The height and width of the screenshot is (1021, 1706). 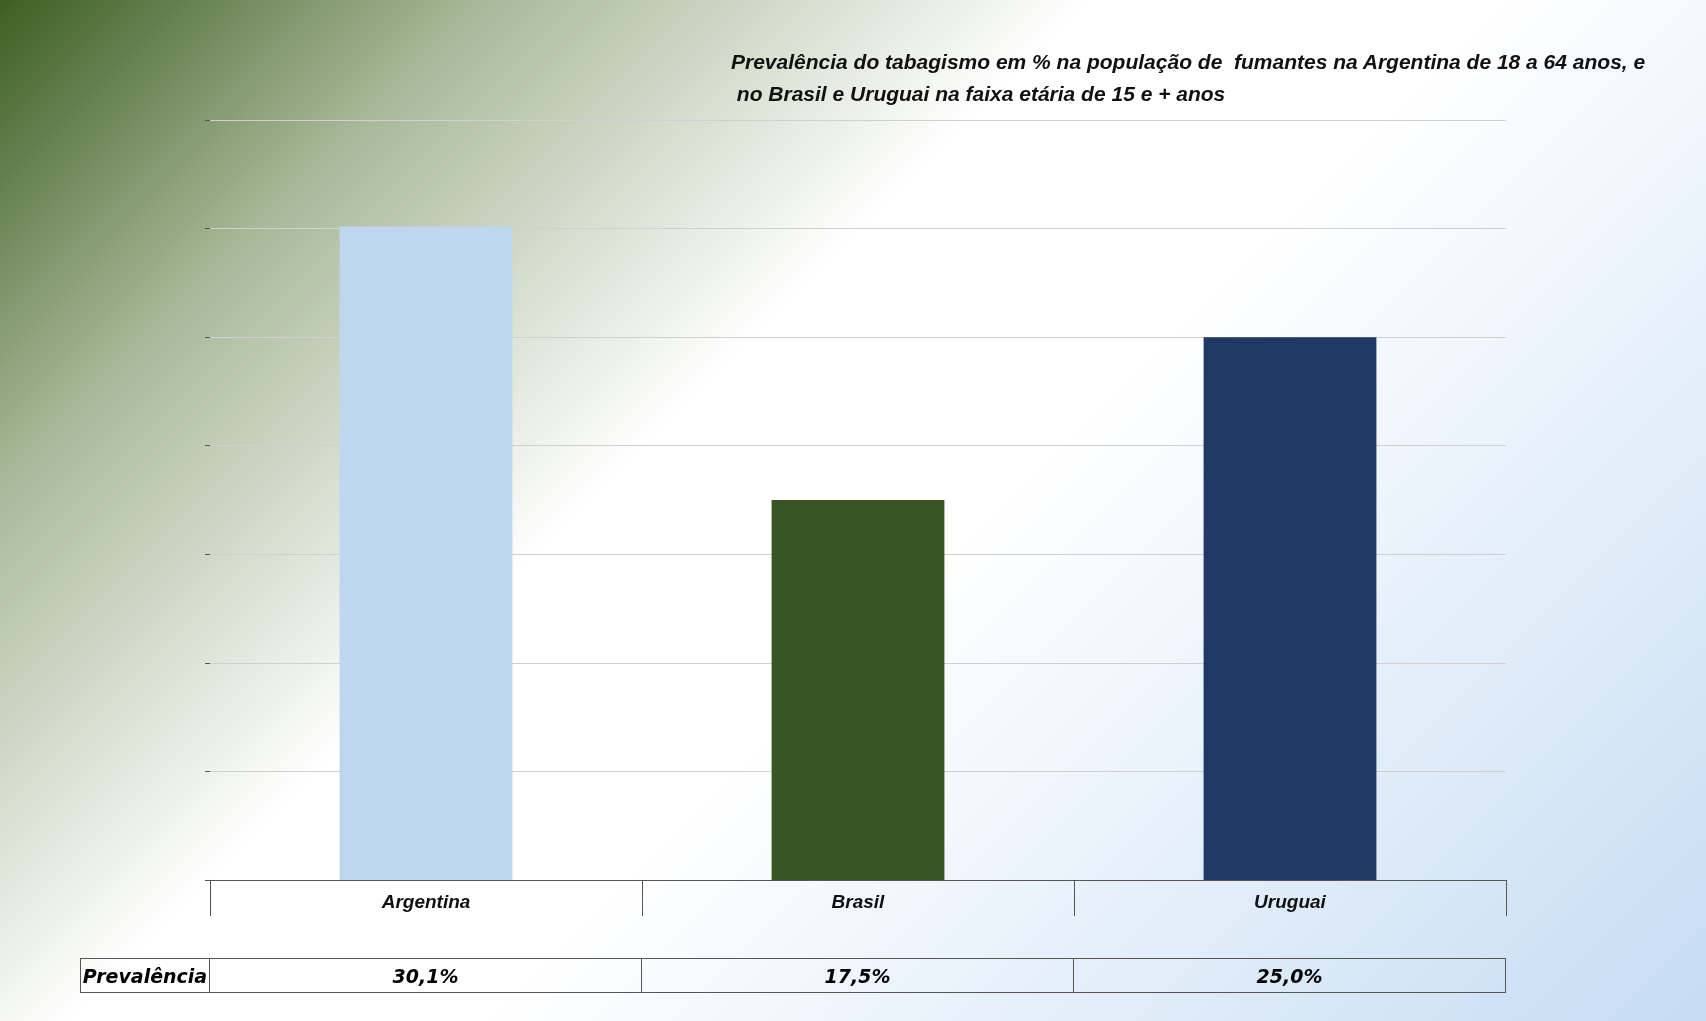 I want to click on data-label: 30,1%, so click(x=425, y=975).